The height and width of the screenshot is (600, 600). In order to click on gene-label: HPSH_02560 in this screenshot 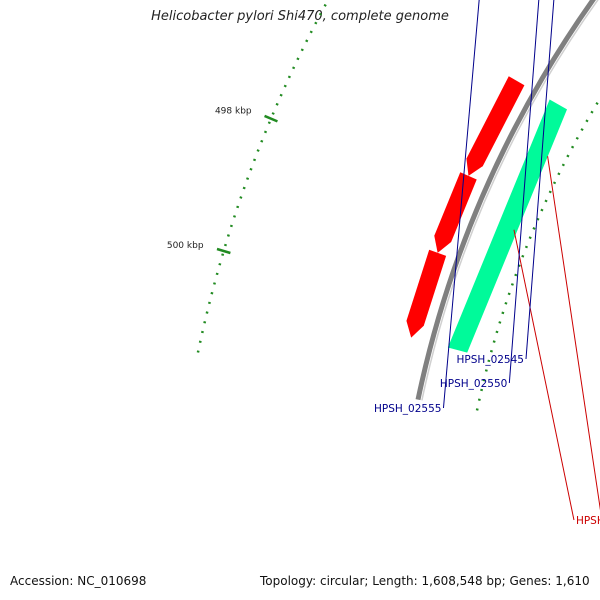, I will do `click(588, 521)`.